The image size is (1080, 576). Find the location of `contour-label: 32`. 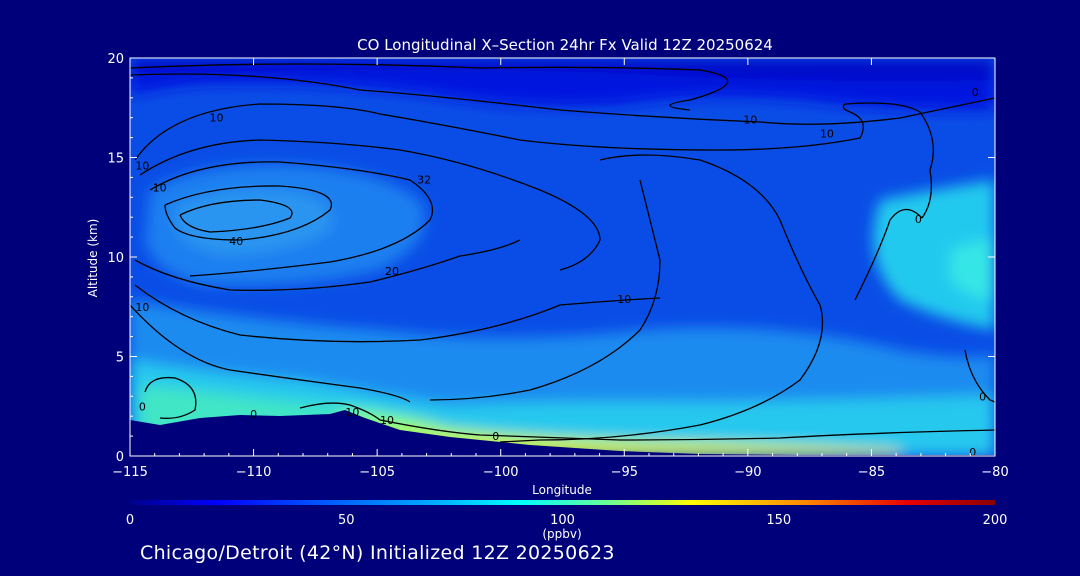

contour-label: 32 is located at coordinates (424, 179).